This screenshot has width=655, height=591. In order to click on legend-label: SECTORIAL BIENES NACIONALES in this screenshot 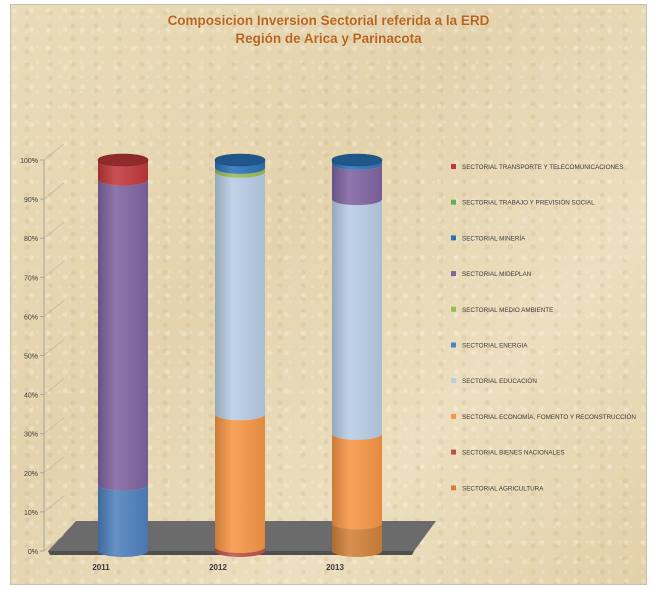, I will do `click(513, 453)`.